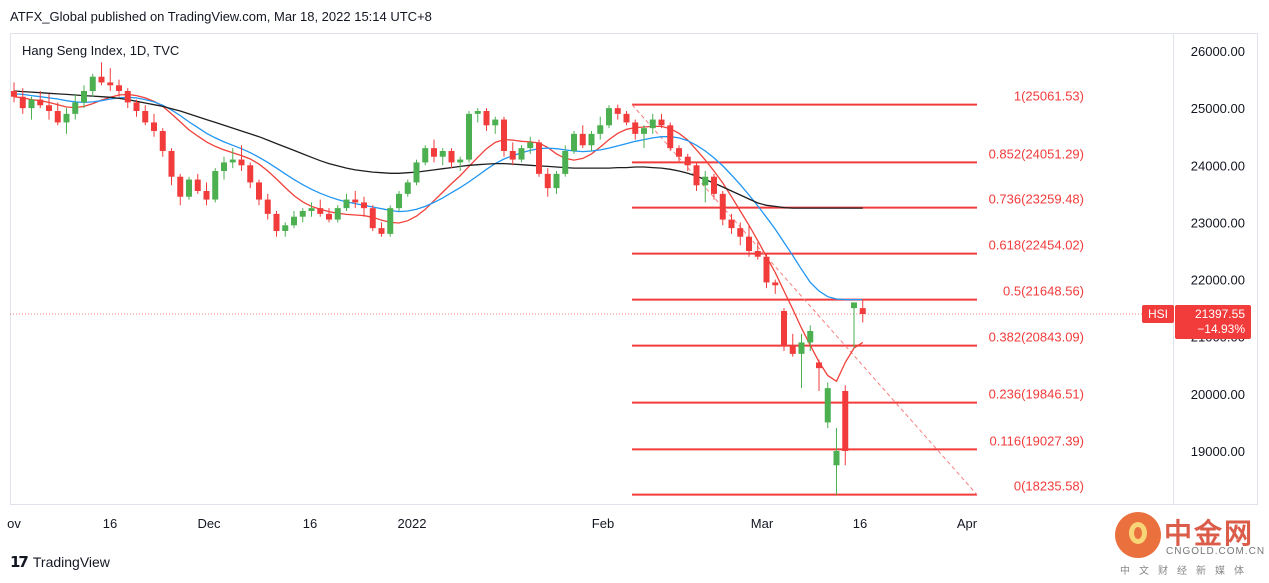  What do you see at coordinates (1218, 222) in the screenshot?
I see `y-tick-label: 23000.00` at bounding box center [1218, 222].